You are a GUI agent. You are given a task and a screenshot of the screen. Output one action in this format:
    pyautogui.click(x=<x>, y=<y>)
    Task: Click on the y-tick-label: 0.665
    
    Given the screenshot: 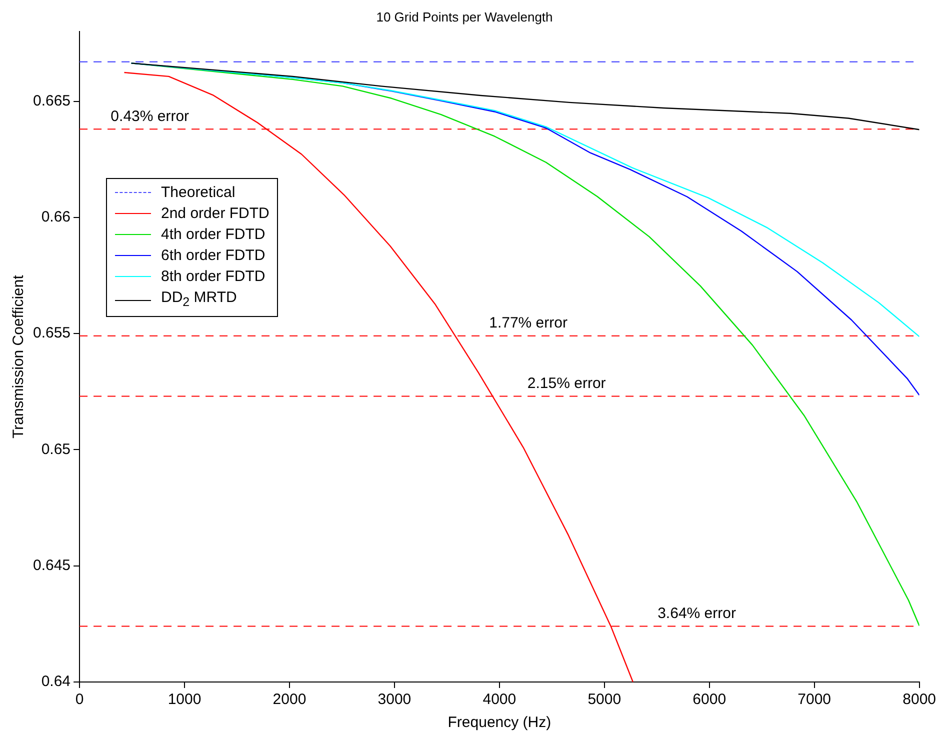 What is the action you would take?
    pyautogui.click(x=51, y=101)
    